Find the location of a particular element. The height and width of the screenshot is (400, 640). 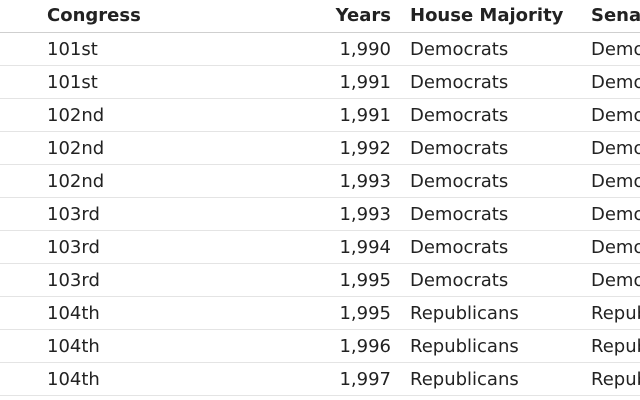

table-row: 102nd 1,992 Democrats Democrats is located at coordinates (320, 148).